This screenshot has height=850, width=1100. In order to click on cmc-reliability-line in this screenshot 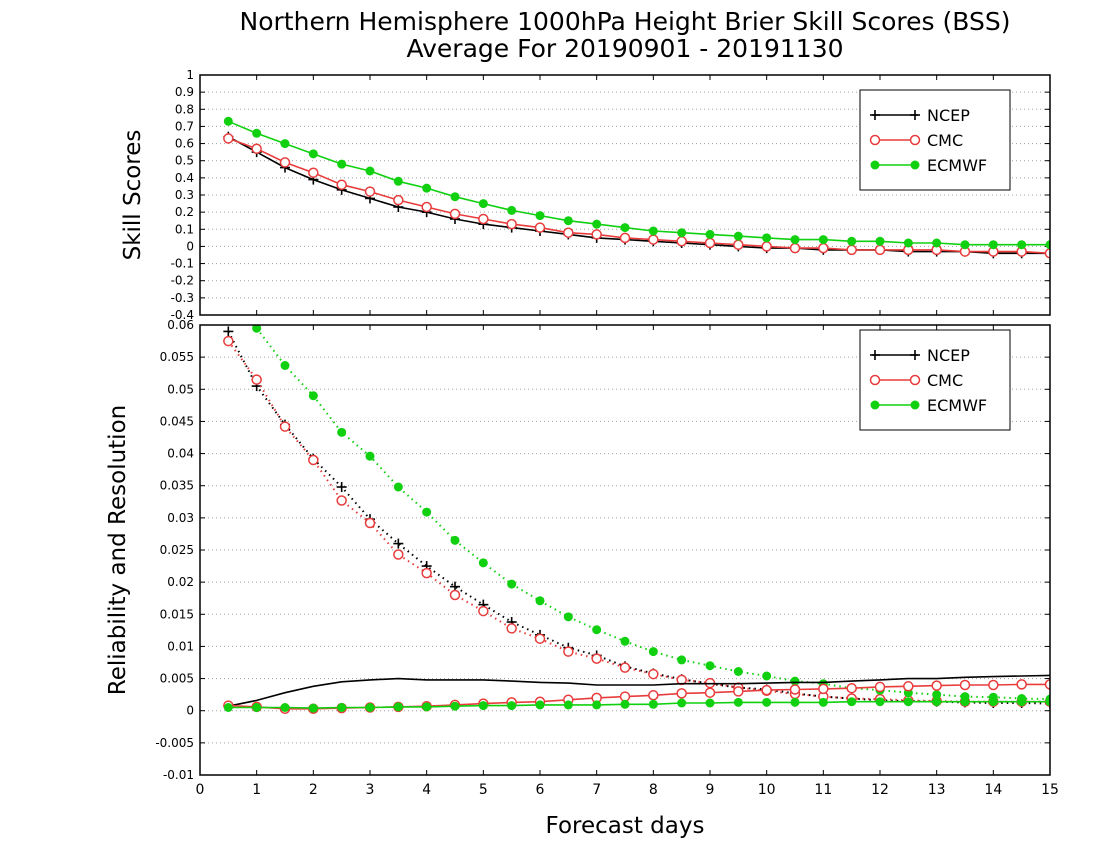, I will do `click(639, 696)`.